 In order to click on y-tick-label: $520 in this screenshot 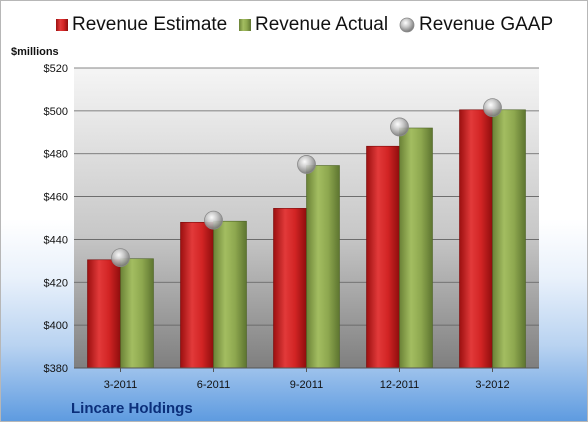, I will do `click(56, 69)`.